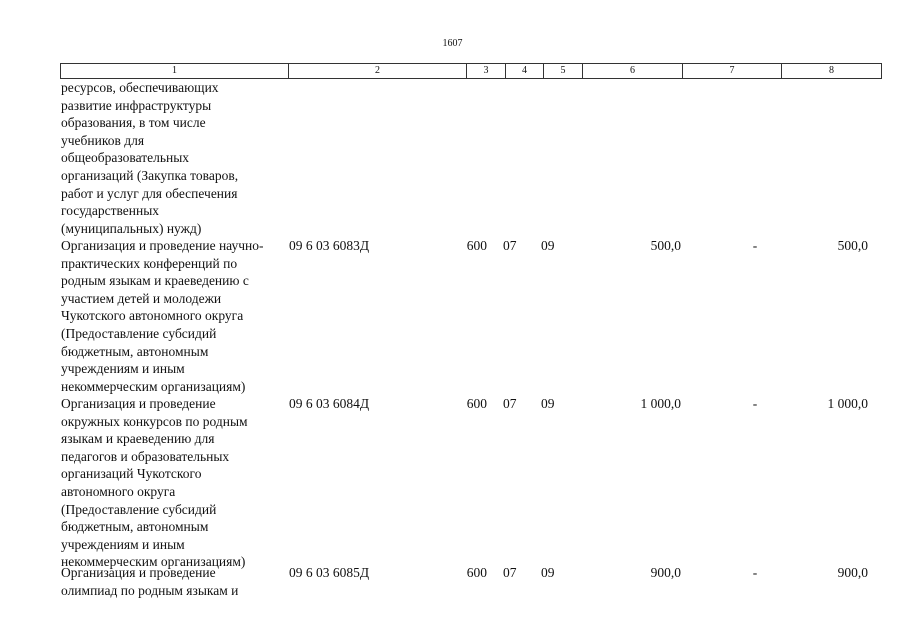 Image resolution: width=905 pixels, height=640 pixels. I want to click on column-header-3: 3, so click(486, 71).